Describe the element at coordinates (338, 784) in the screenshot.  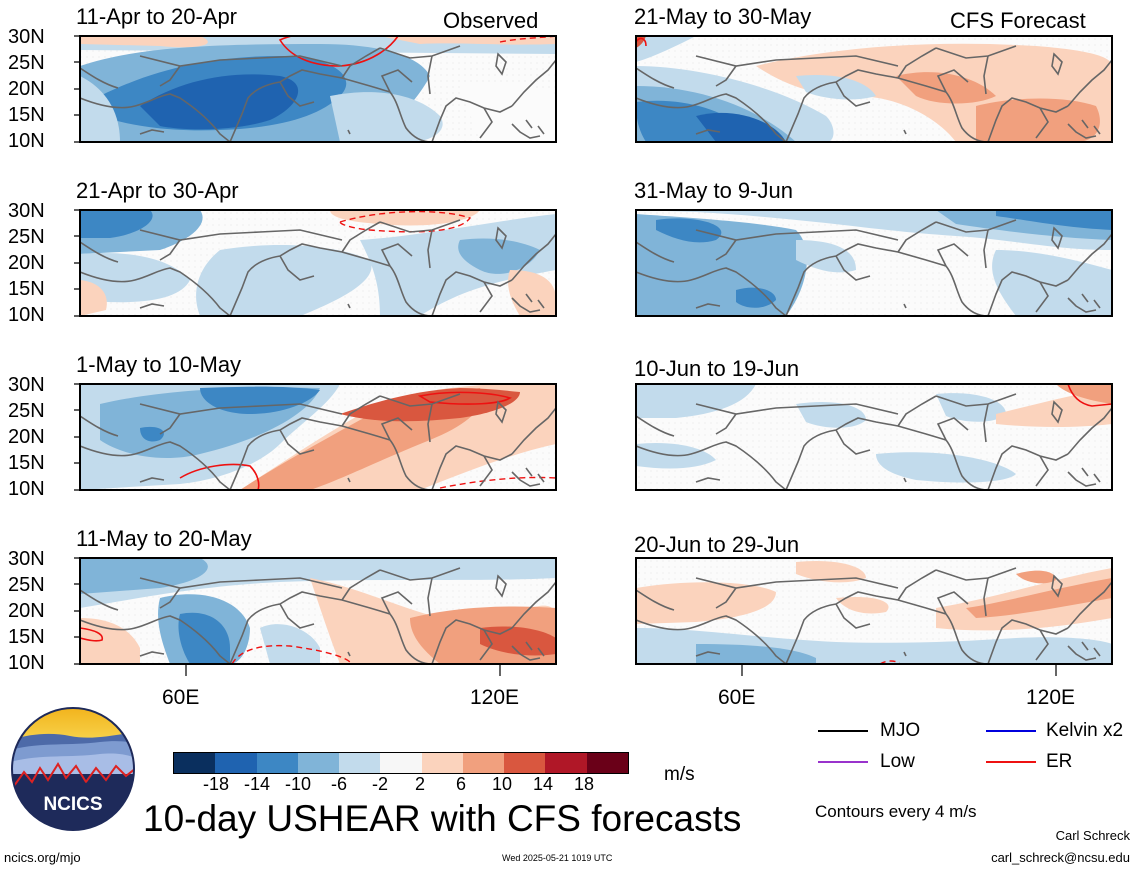
I see `colorbar-tick: -6` at that location.